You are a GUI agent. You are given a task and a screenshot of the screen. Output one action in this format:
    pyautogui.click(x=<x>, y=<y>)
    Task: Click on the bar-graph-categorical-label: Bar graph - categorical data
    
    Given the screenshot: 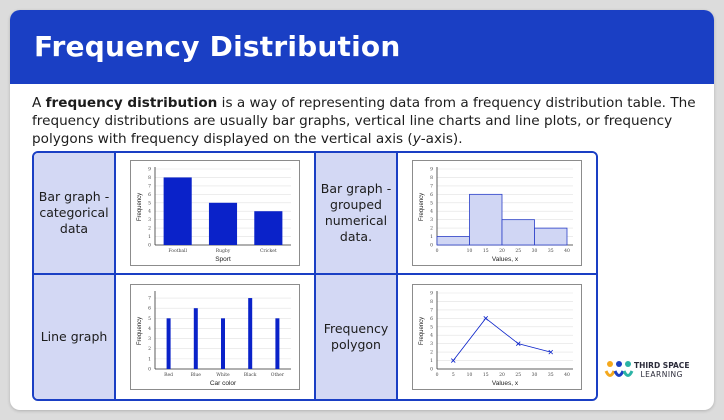 What is the action you would take?
    pyautogui.click(x=75, y=214)
    